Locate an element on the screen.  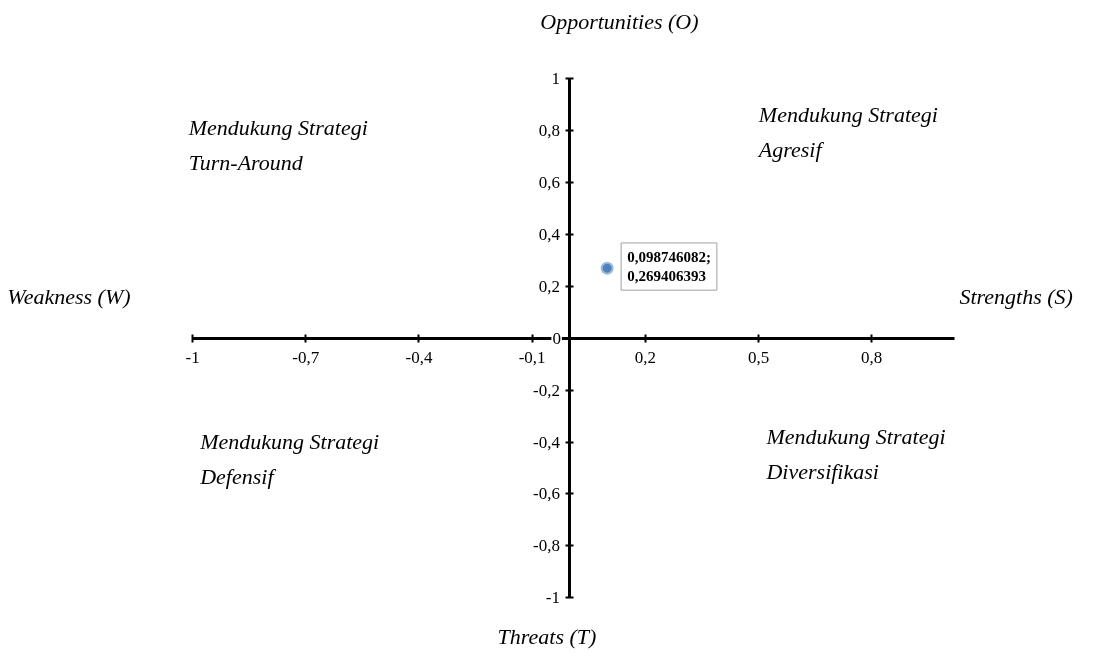
x-tick-label: -0,7 is located at coordinates (306, 358).